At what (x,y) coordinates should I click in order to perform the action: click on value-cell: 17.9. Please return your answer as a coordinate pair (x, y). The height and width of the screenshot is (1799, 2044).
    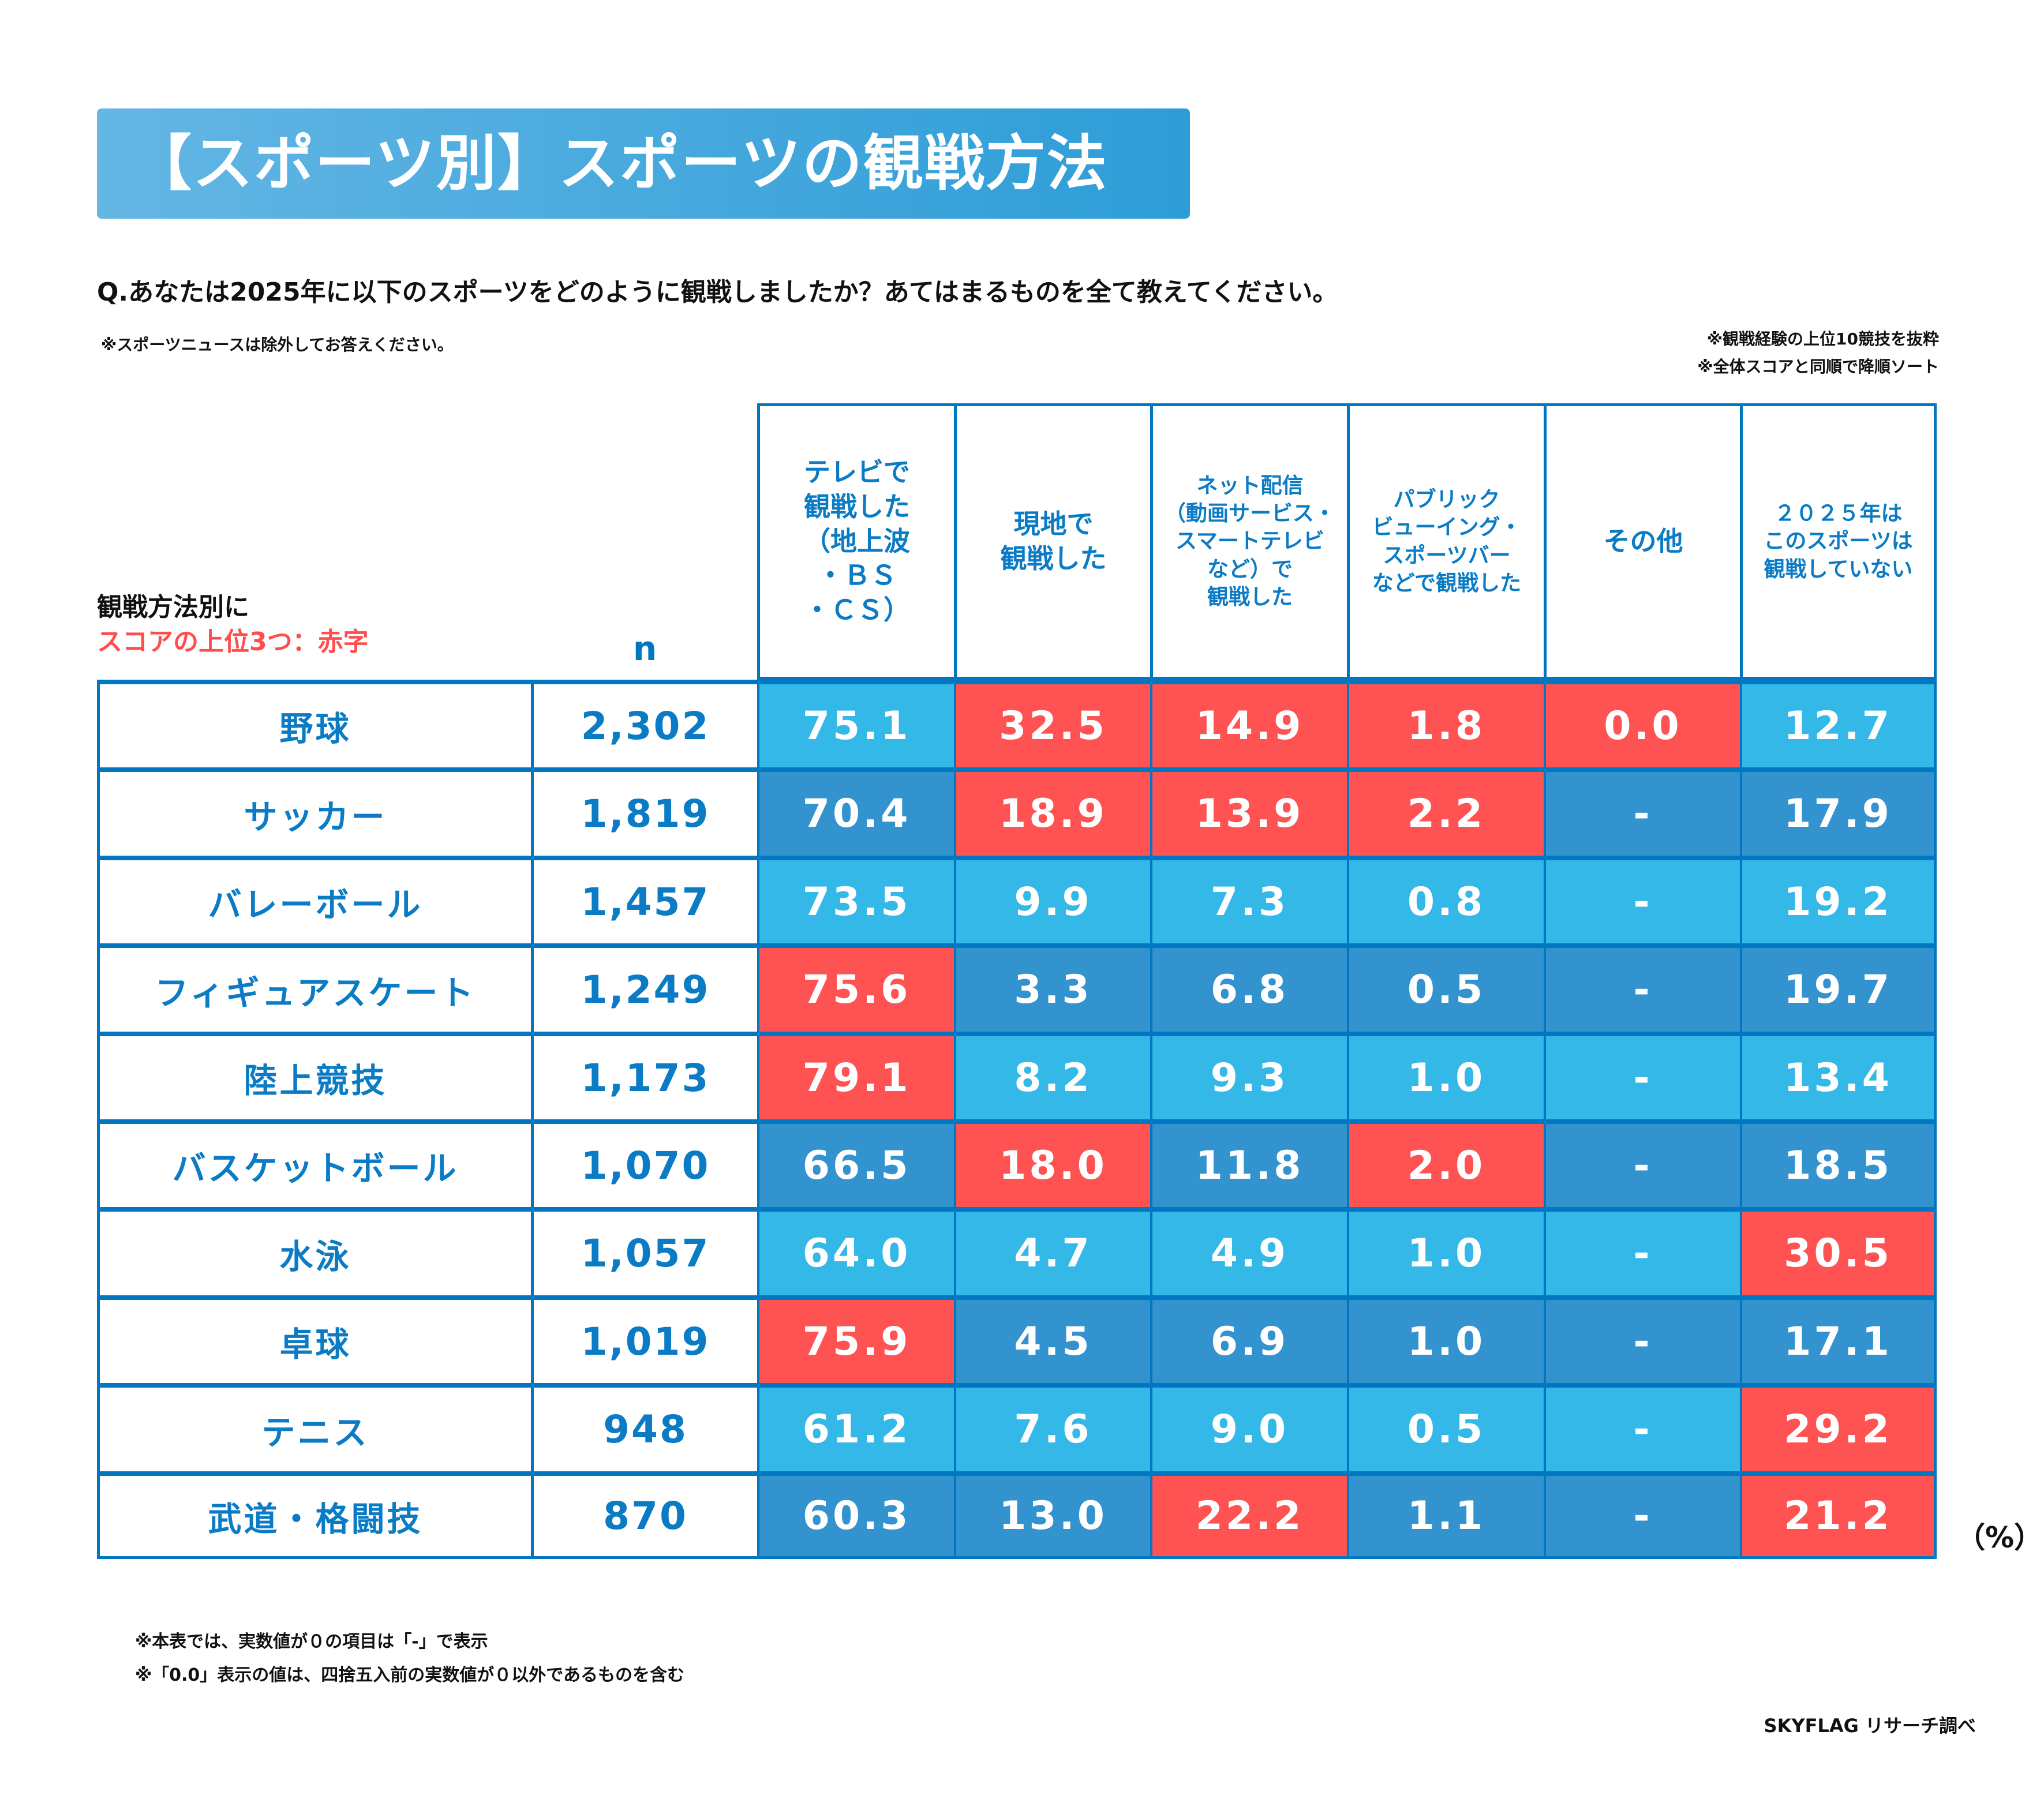
    Looking at the image, I should click on (1838, 812).